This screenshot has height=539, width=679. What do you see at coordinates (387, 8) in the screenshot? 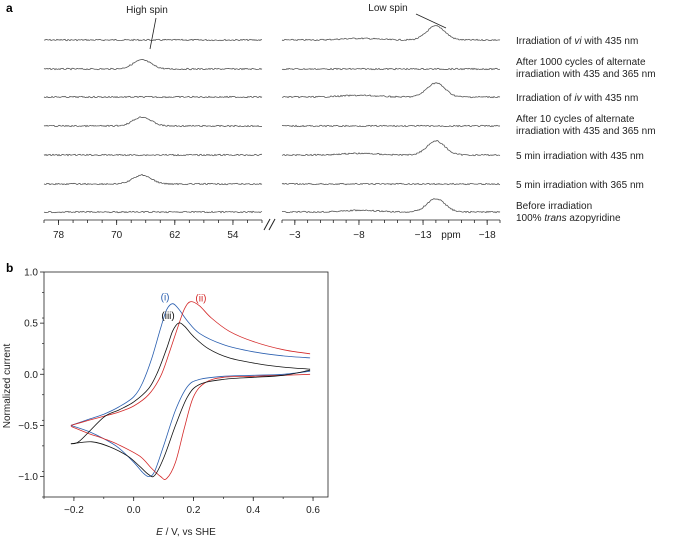
I see `low-spin-annotation: Low spin` at bounding box center [387, 8].